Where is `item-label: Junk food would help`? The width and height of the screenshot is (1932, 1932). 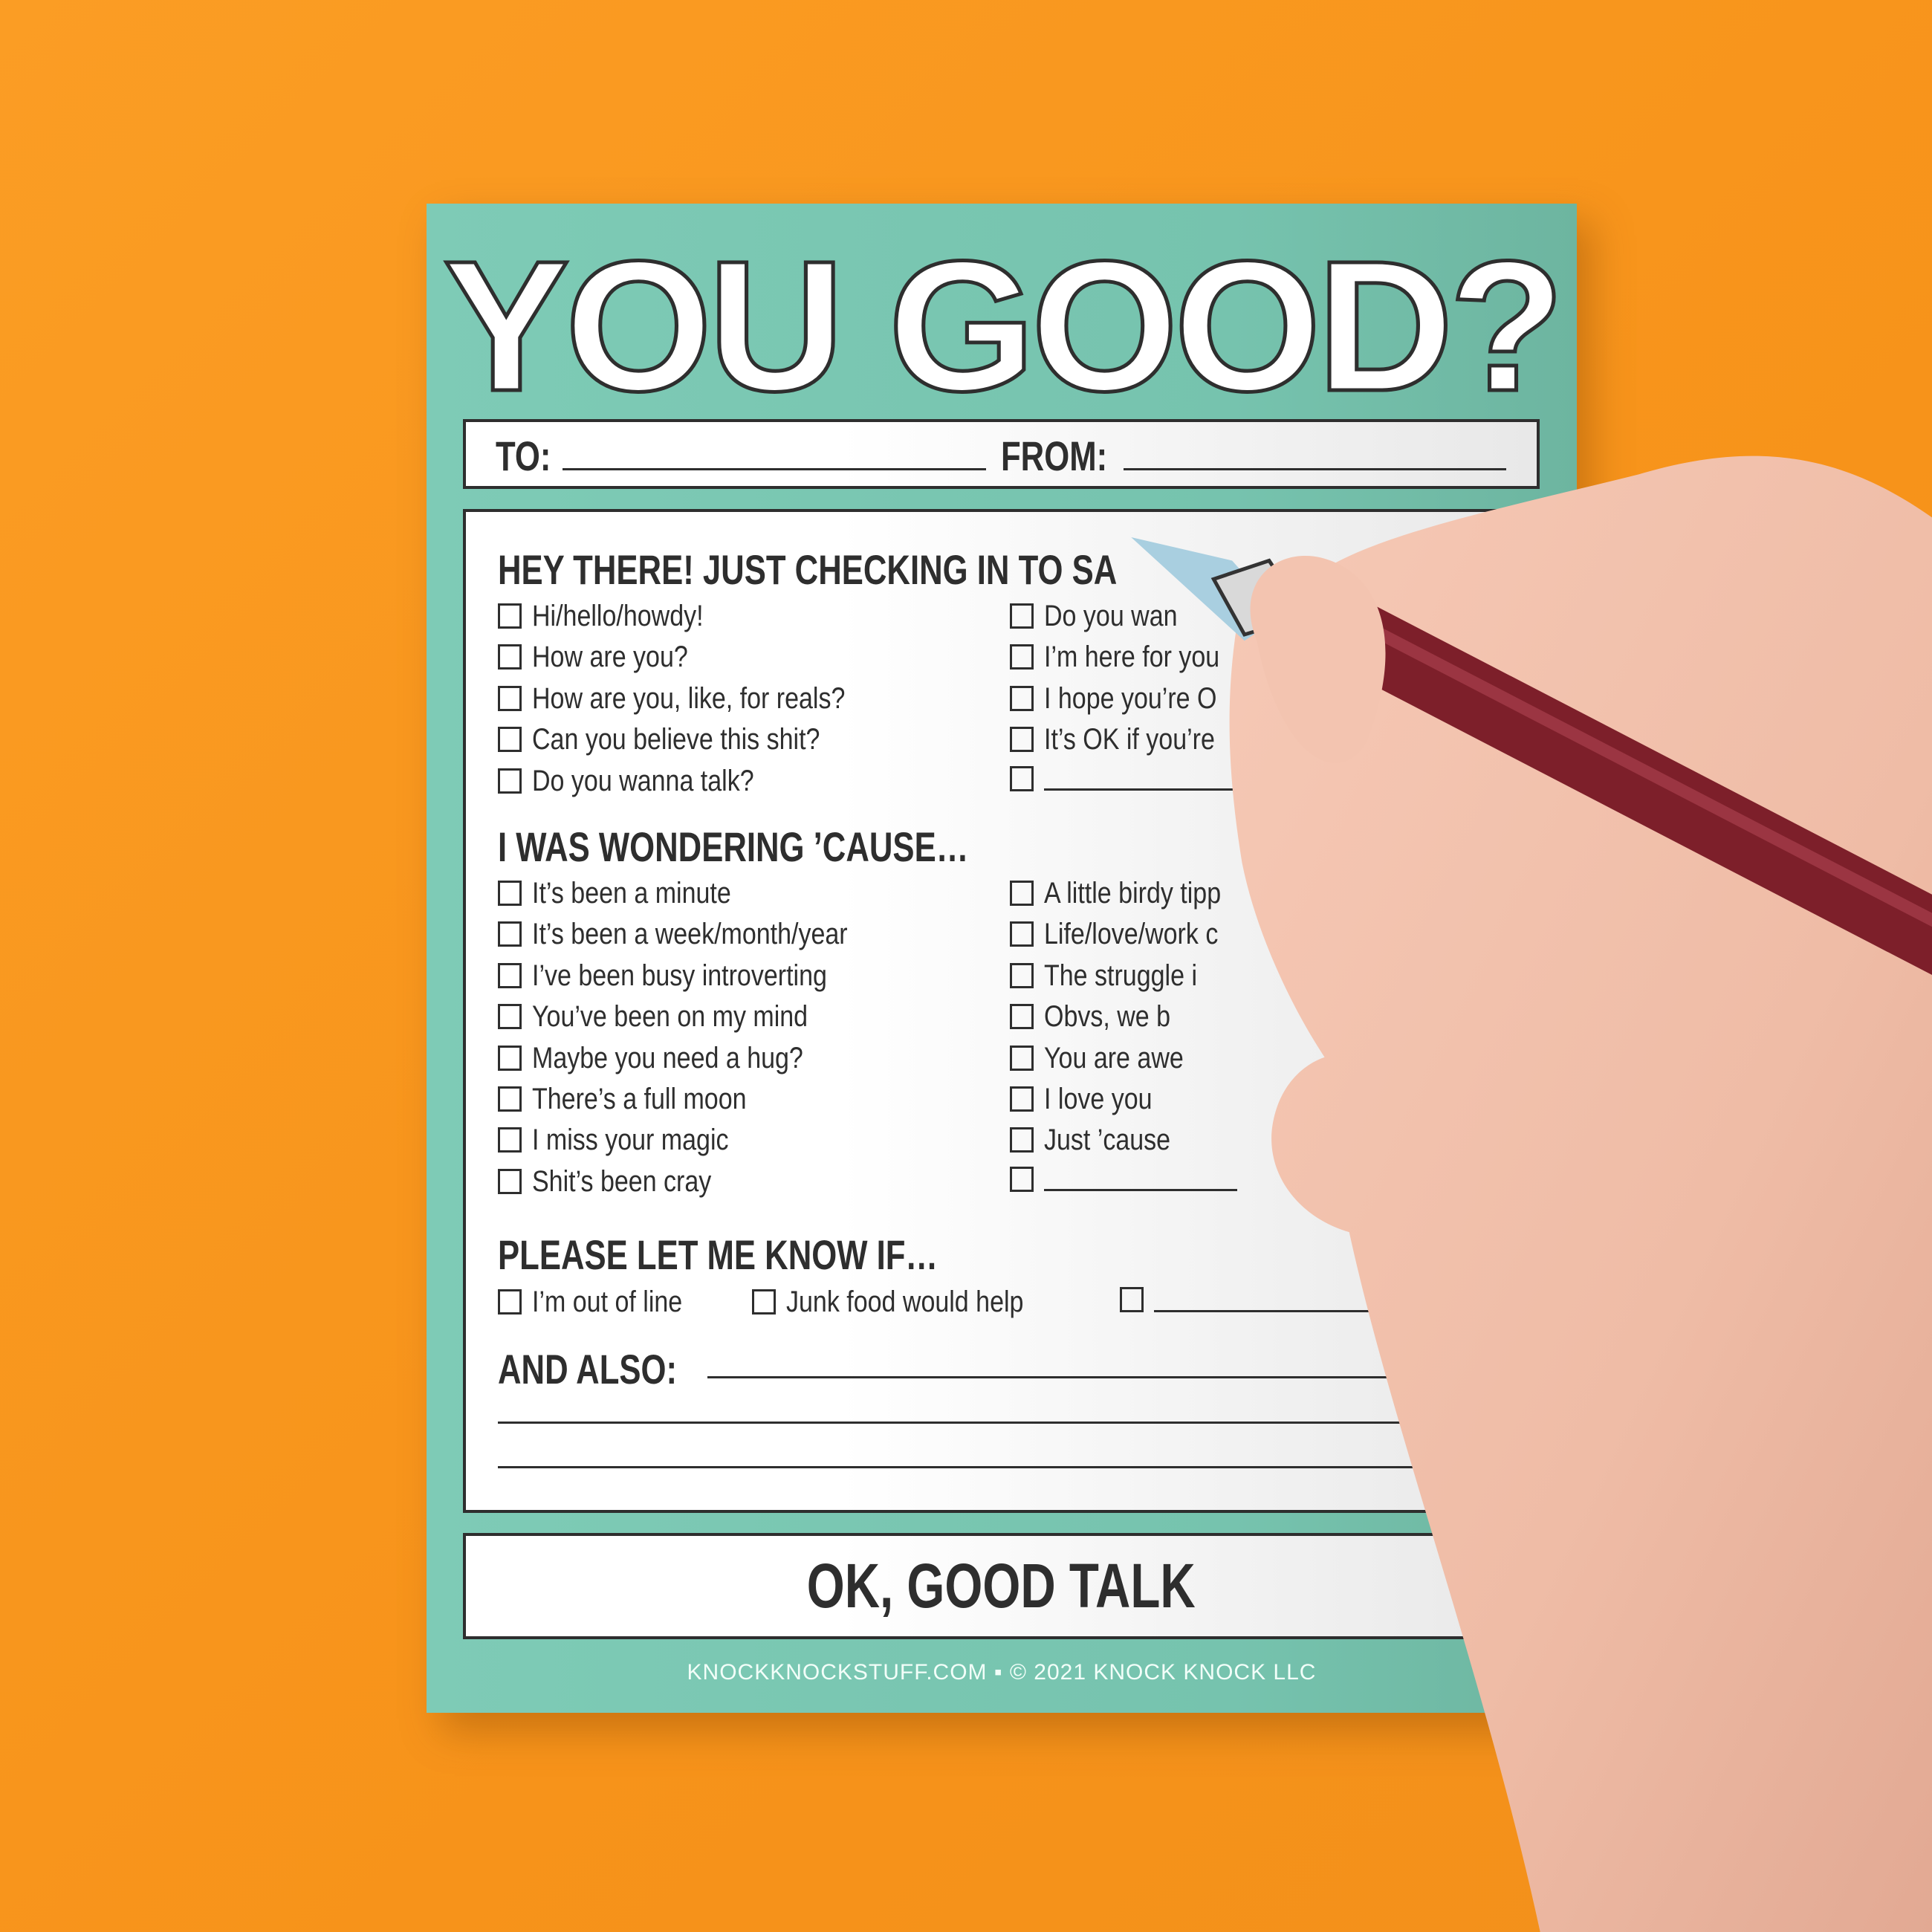 item-label: Junk food would help is located at coordinates (905, 1302).